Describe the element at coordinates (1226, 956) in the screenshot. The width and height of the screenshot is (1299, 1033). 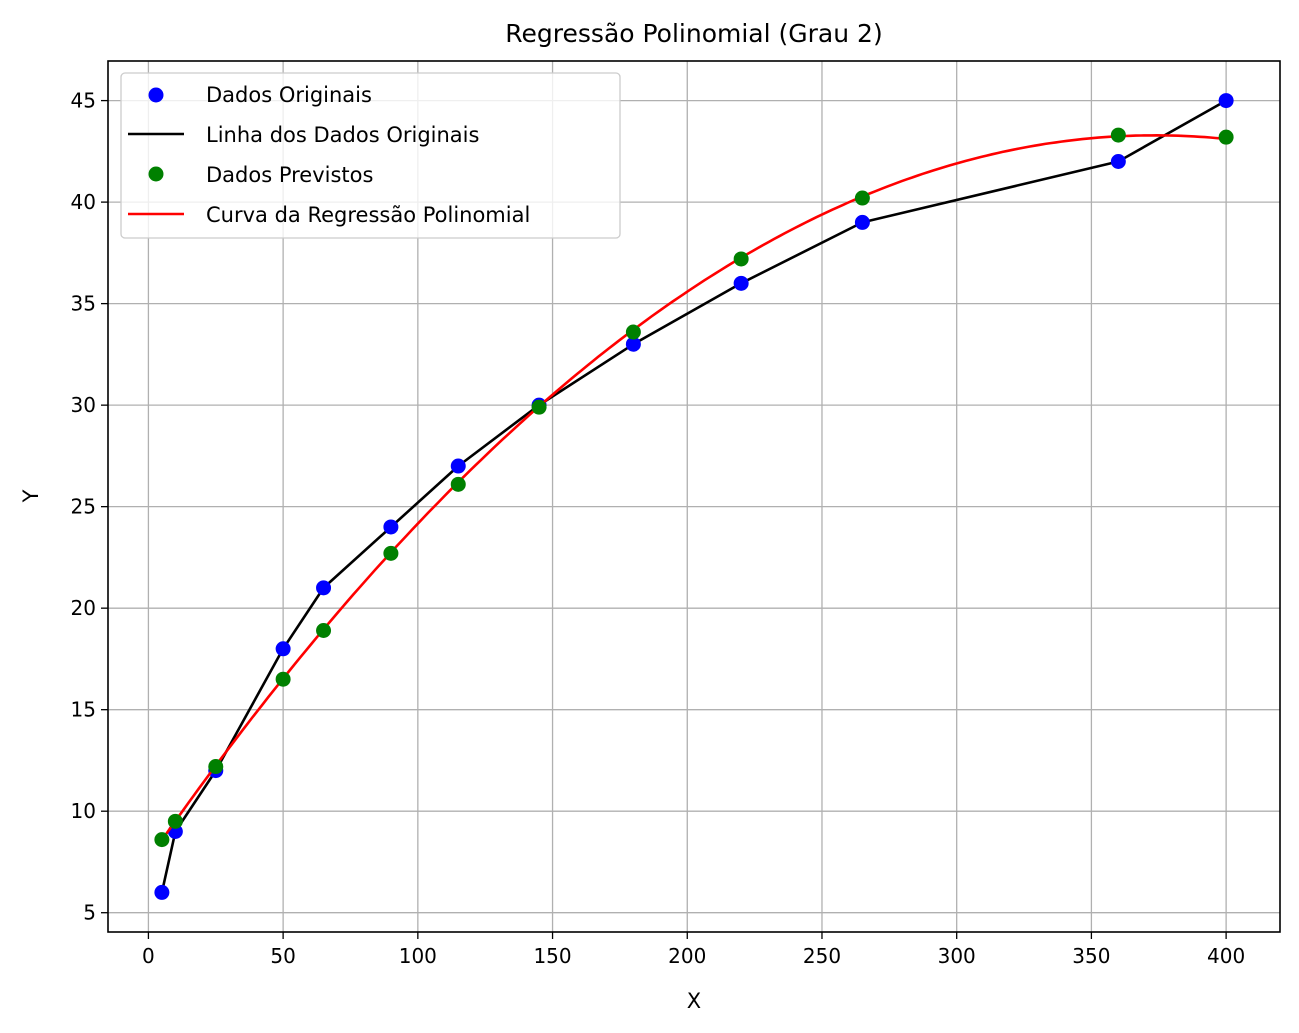
I see `x-tick-label: 400` at that location.